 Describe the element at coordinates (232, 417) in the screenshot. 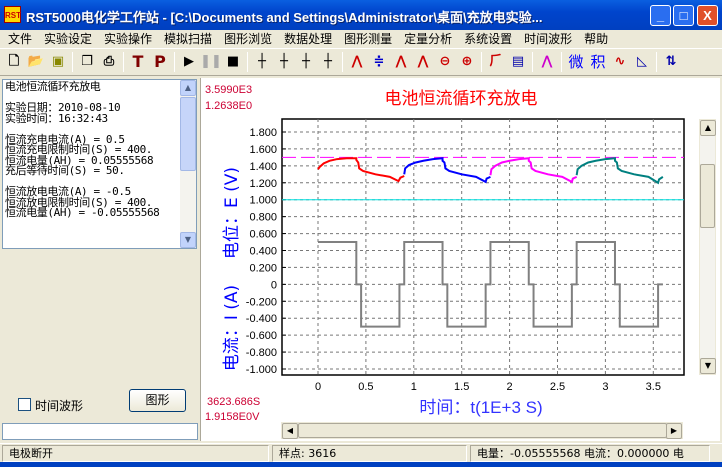

I see `cursor-readout-bottom2: 1.9158E0V` at that location.